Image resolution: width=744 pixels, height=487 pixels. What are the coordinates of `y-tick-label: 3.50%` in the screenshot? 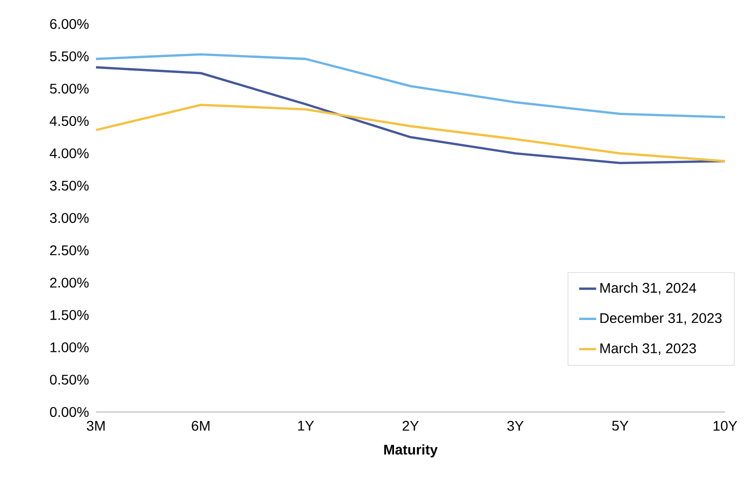 It's located at (69, 185).